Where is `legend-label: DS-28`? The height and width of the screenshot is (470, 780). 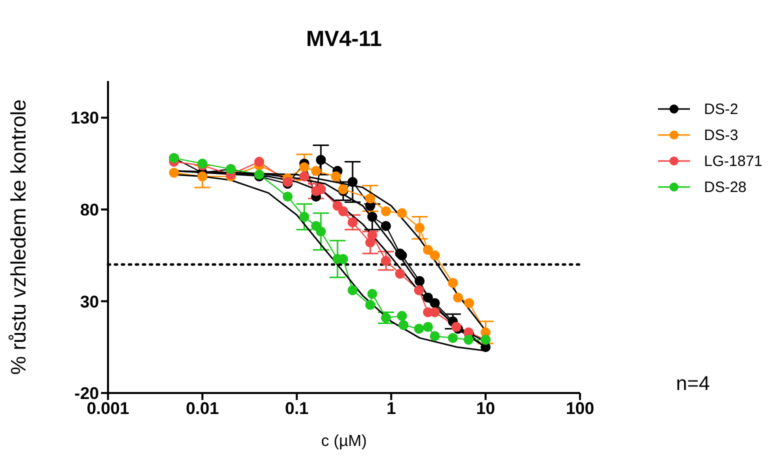 legend-label: DS-28 is located at coordinates (725, 187).